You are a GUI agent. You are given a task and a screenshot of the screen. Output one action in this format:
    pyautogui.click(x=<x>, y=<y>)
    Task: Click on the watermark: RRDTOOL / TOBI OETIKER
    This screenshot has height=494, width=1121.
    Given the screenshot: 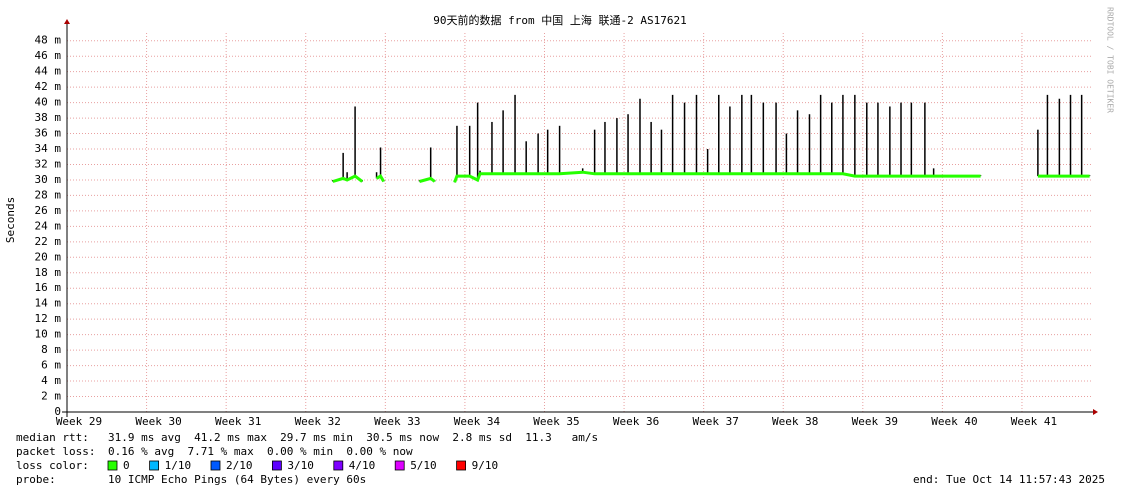 What is the action you would take?
    pyautogui.click(x=1110, y=60)
    